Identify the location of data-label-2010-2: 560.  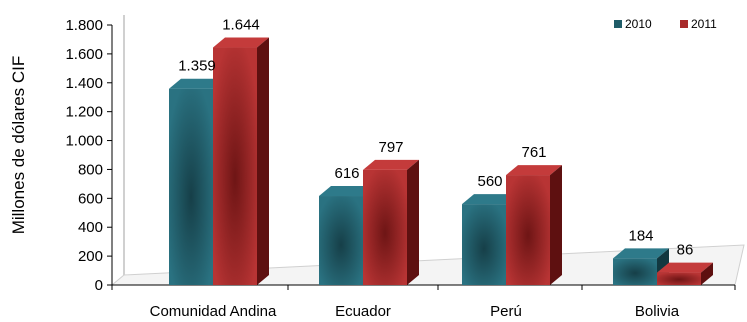
(489, 181).